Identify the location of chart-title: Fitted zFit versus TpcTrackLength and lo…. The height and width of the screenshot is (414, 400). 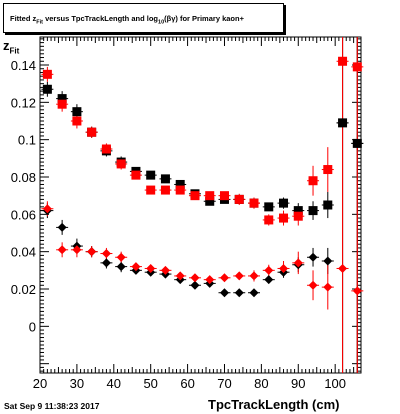
(127, 20).